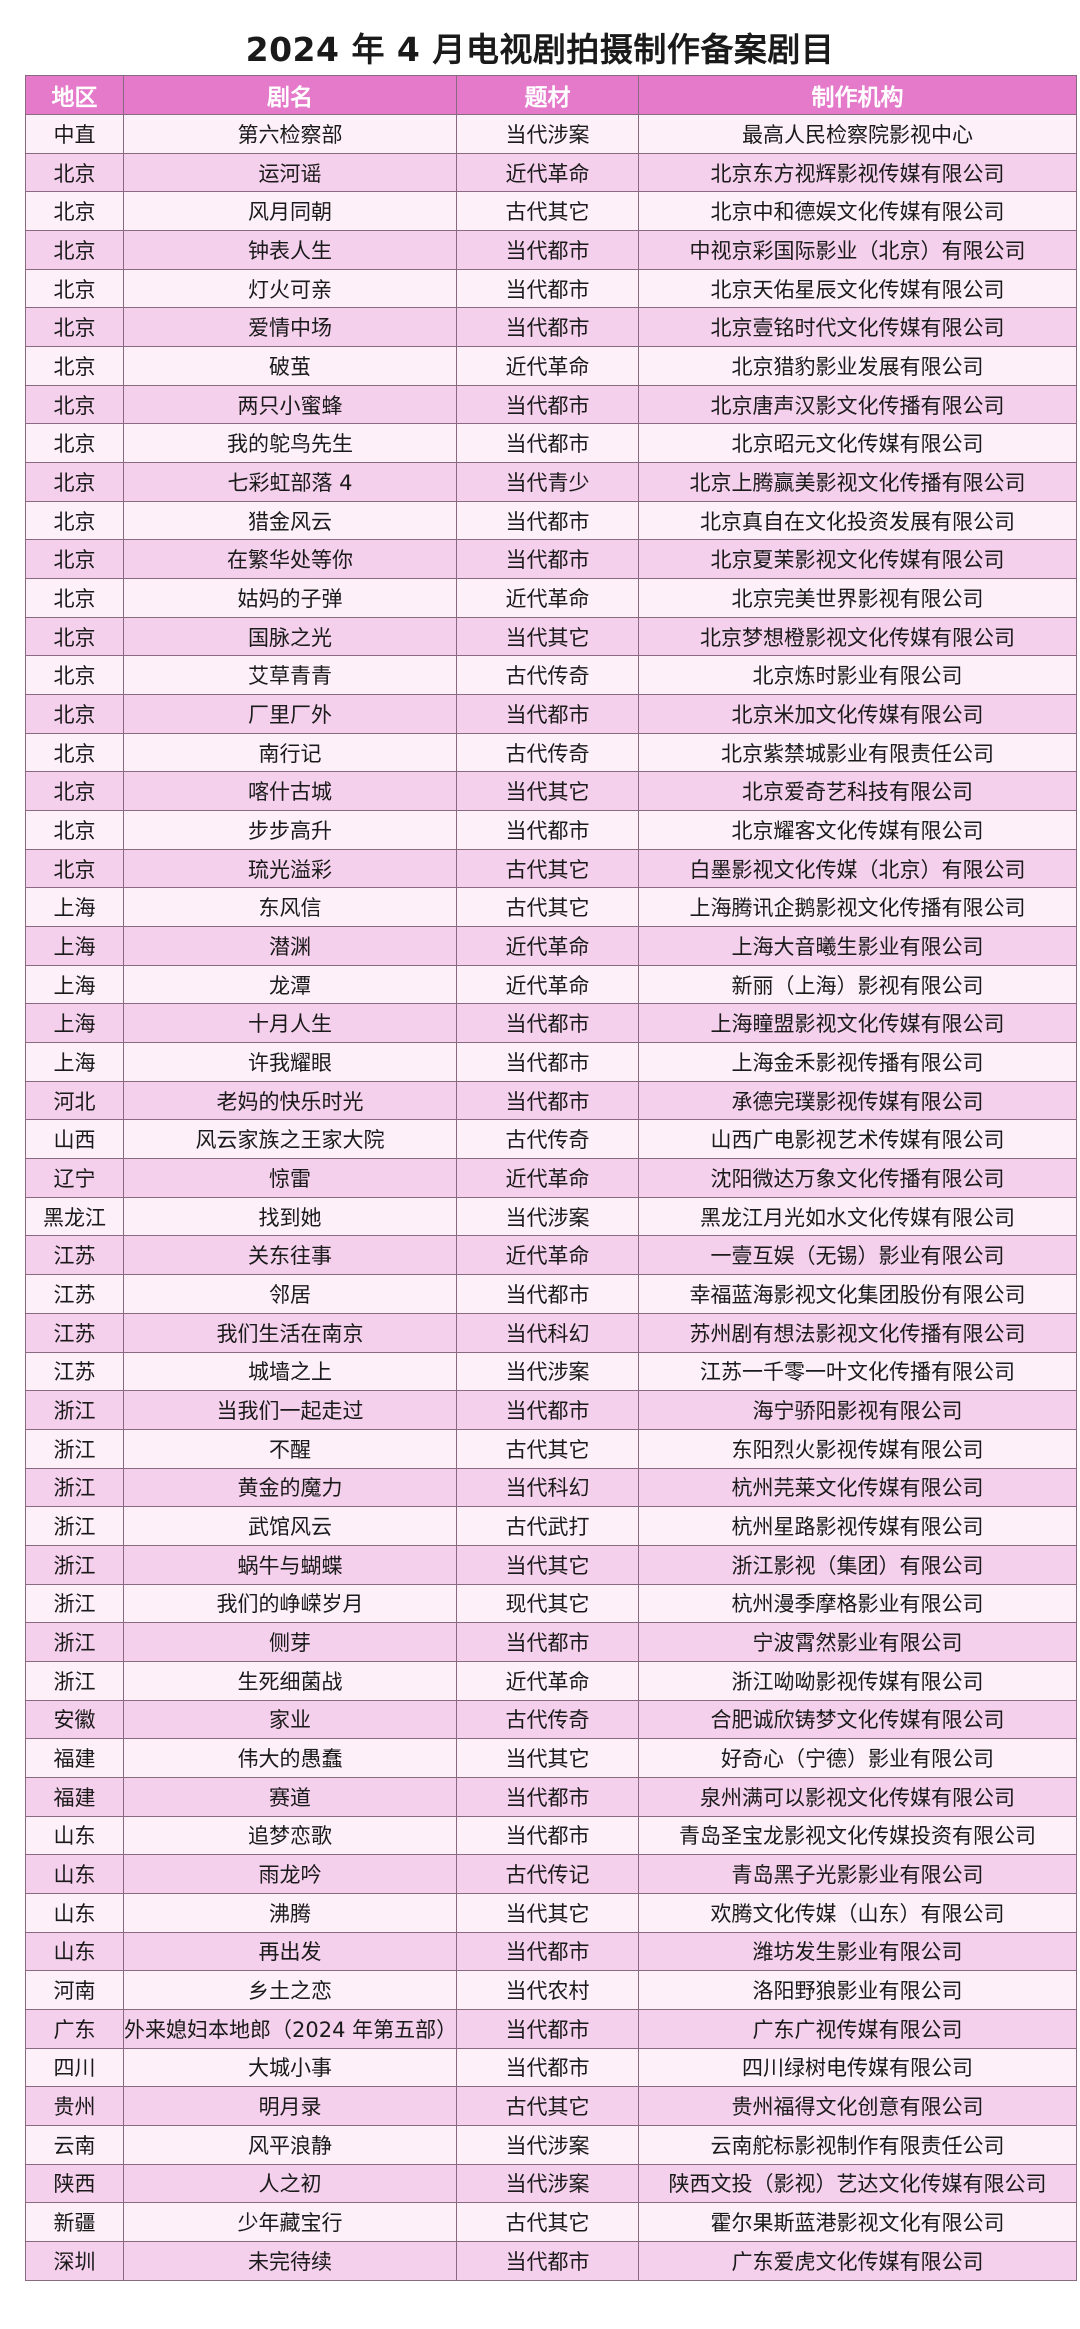  What do you see at coordinates (551, 1216) in the screenshot?
I see `table-row: 黑龙江 找到她 当代涉案 黑龙江月光如水文化传媒有限公司` at bounding box center [551, 1216].